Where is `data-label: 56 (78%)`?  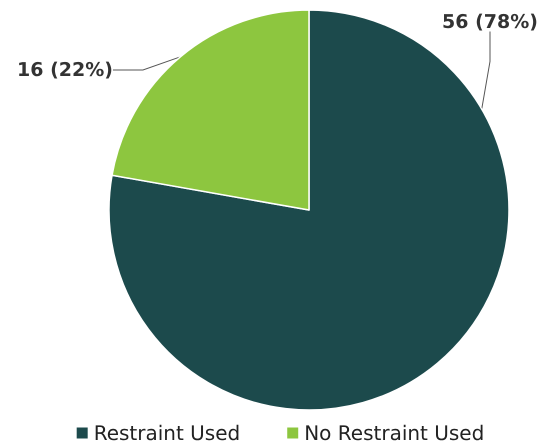
data-label: 56 (78%) is located at coordinates (490, 22).